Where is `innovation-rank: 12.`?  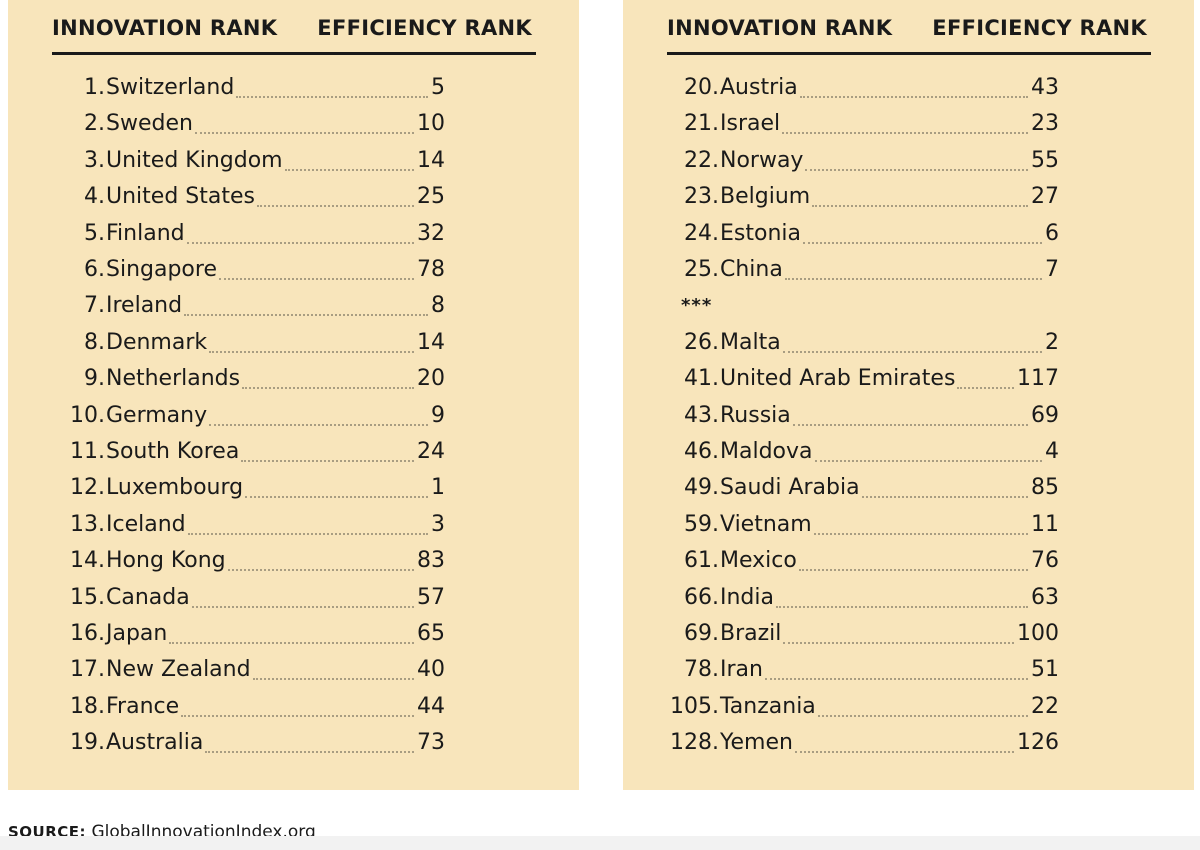
innovation-rank: 12. is located at coordinates (87, 488).